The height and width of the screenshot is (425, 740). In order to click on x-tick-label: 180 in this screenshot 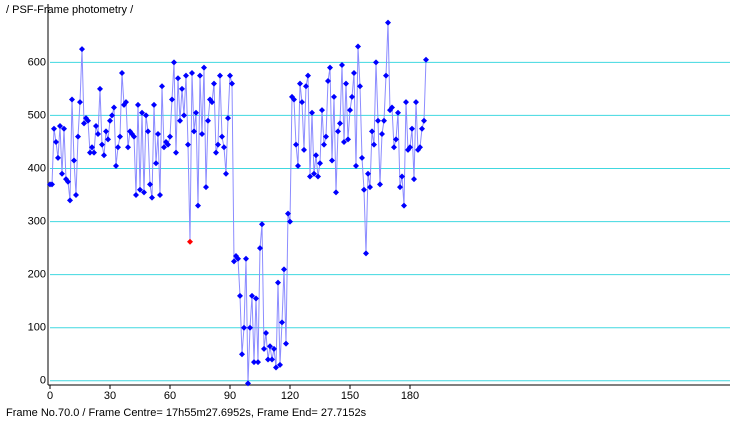, I will do `click(410, 396)`.